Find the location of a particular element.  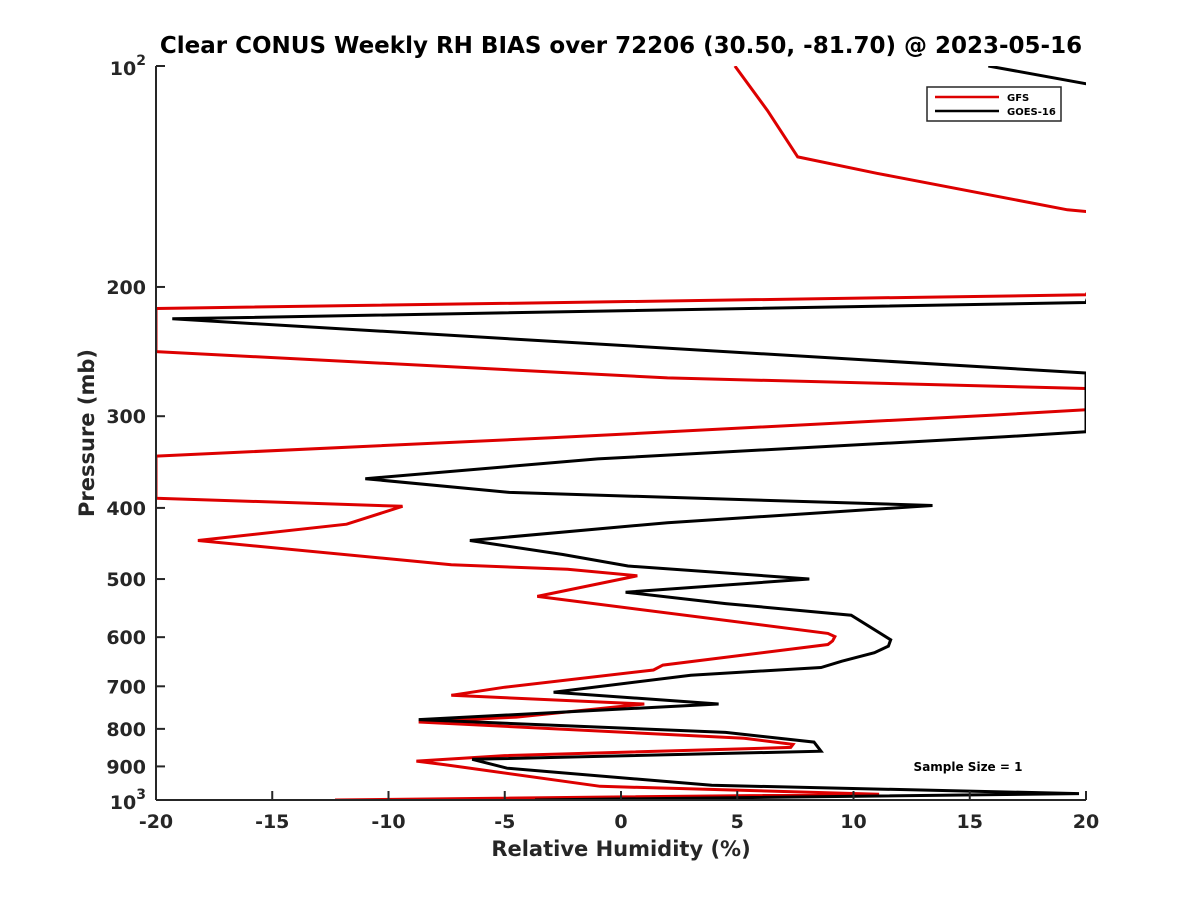

x-tick-label: 0 is located at coordinates (620, 822).